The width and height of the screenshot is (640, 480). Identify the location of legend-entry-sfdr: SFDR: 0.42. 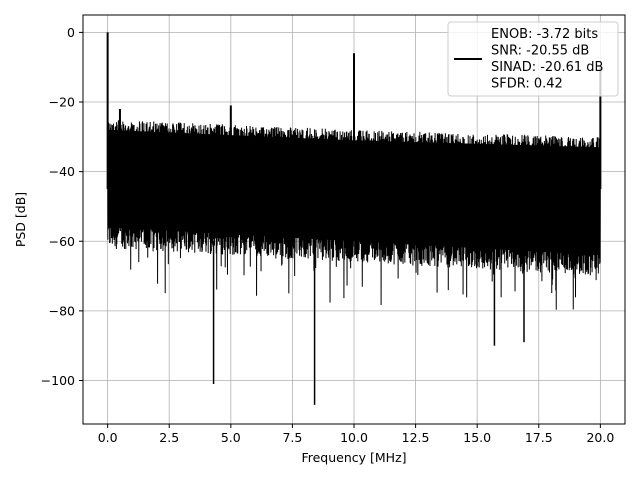
(527, 84).